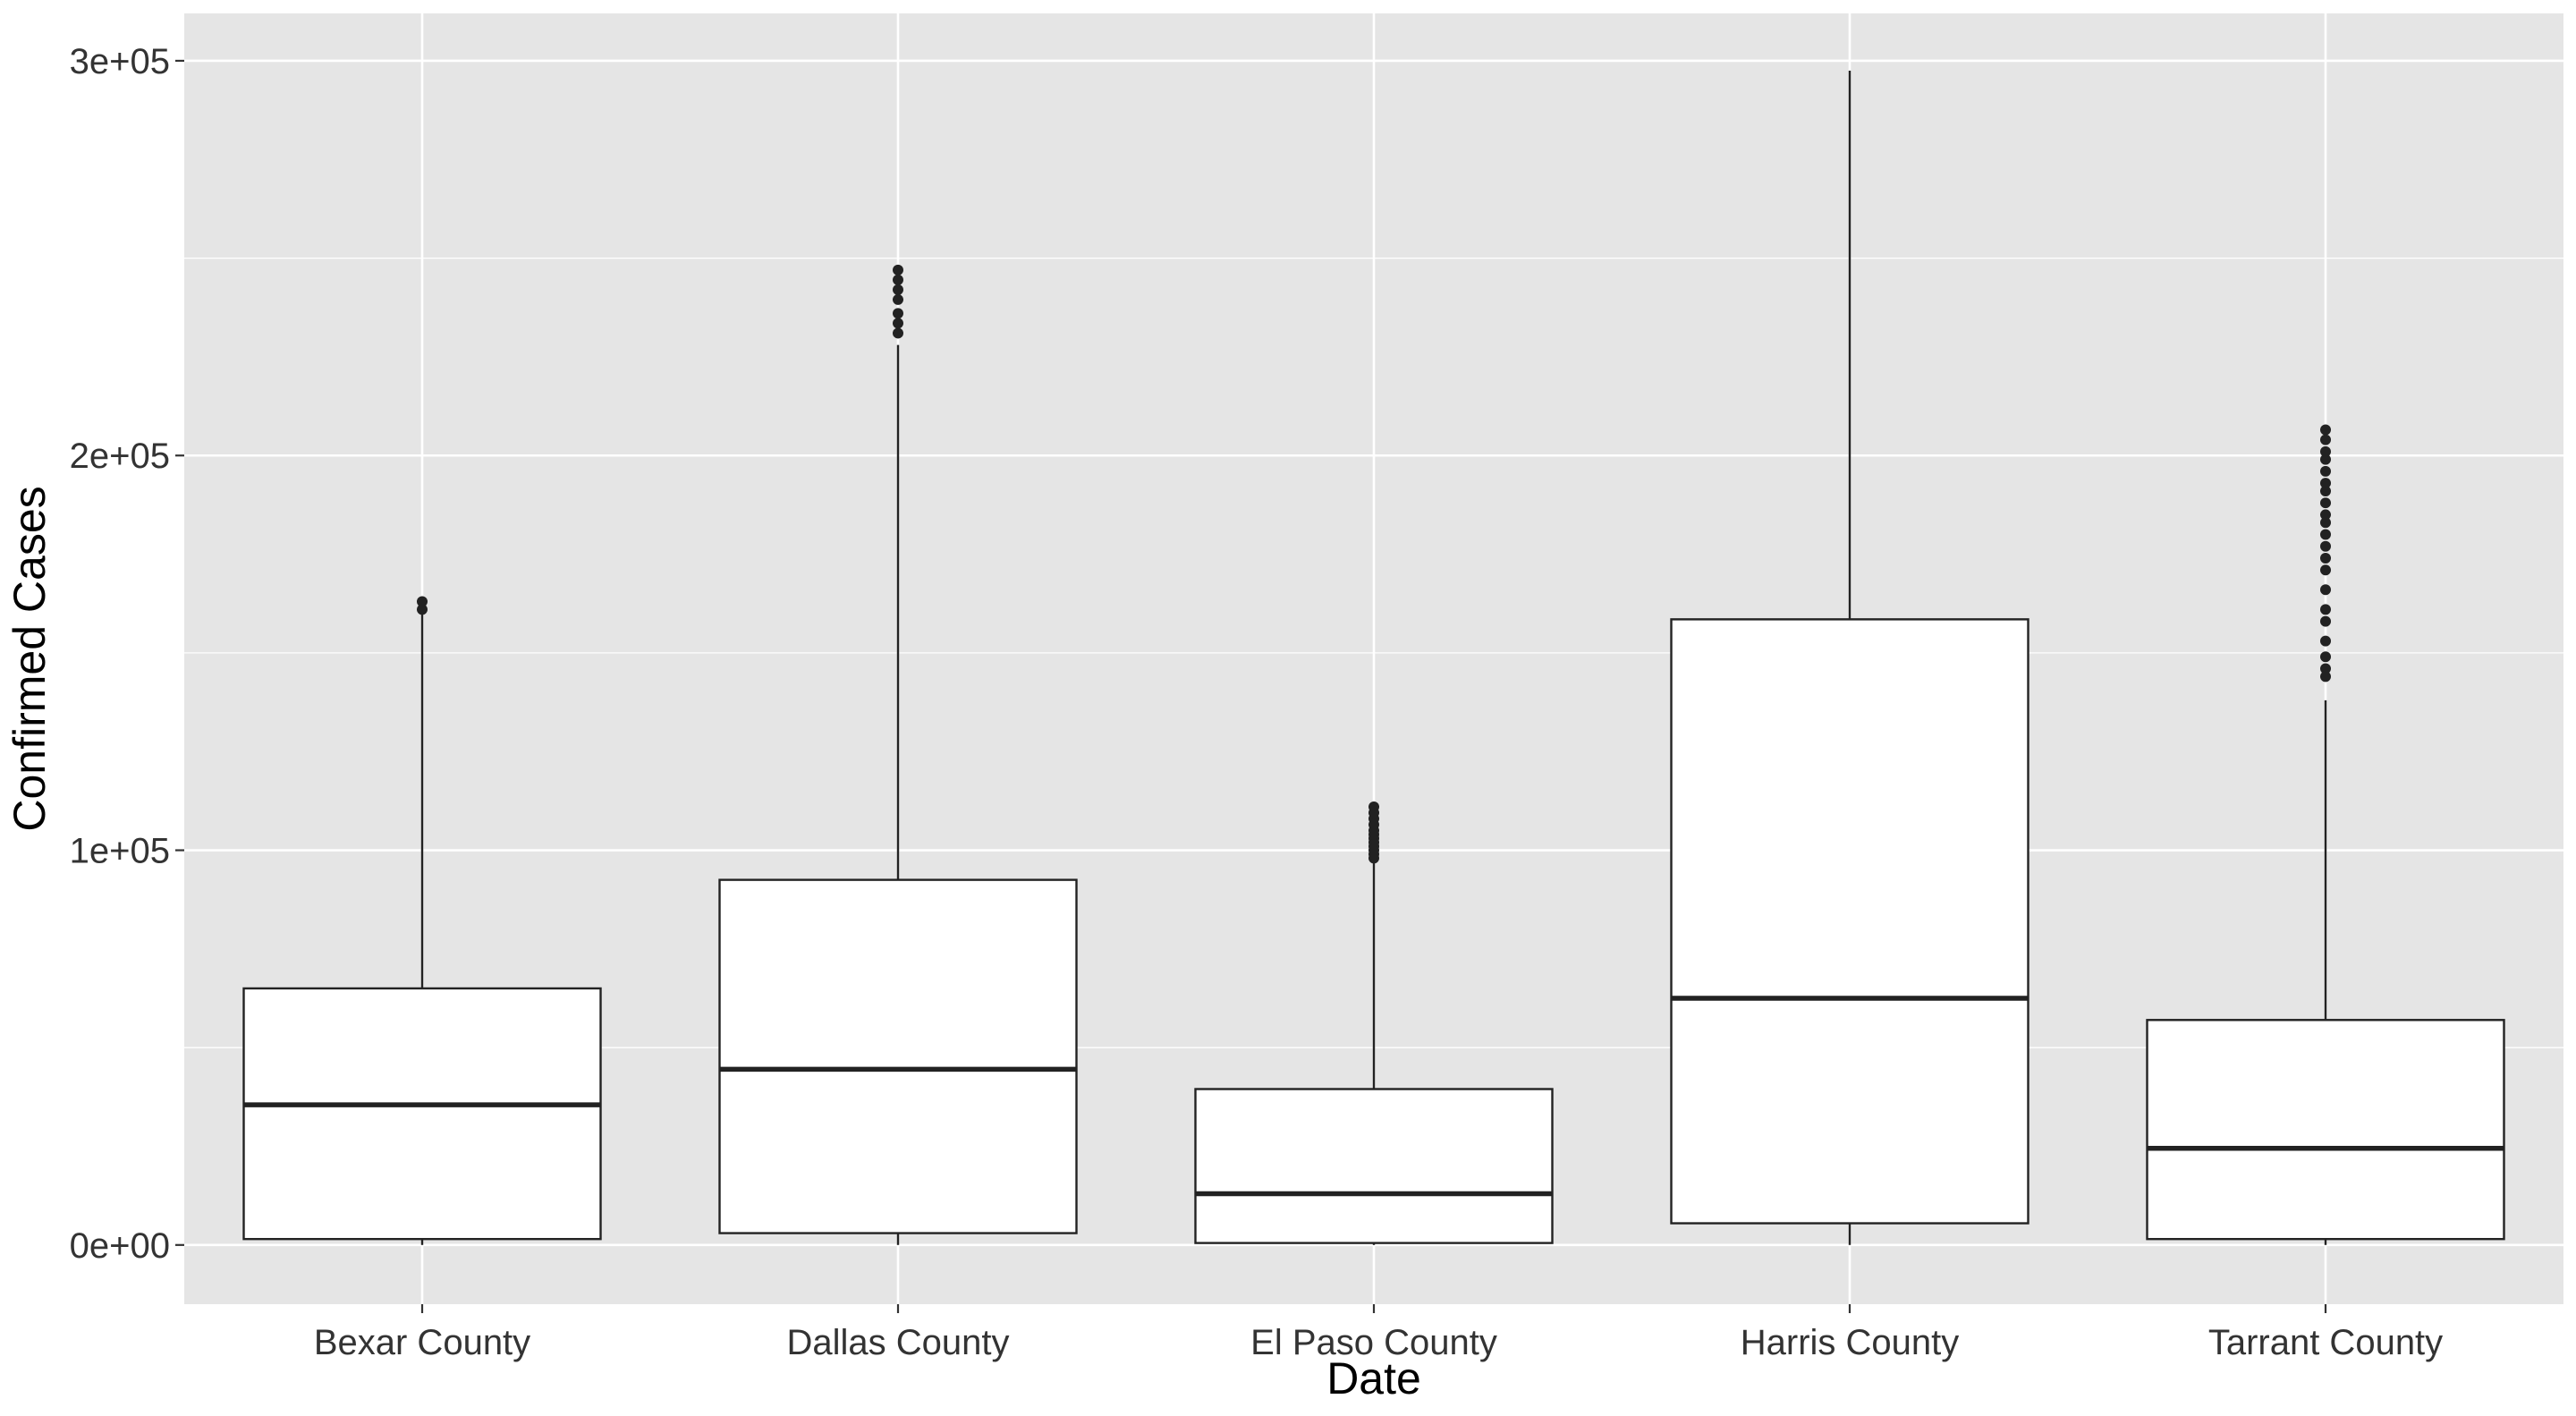 The image size is (2576, 1416). I want to click on x-tick-label: Harris County, so click(1850, 1342).